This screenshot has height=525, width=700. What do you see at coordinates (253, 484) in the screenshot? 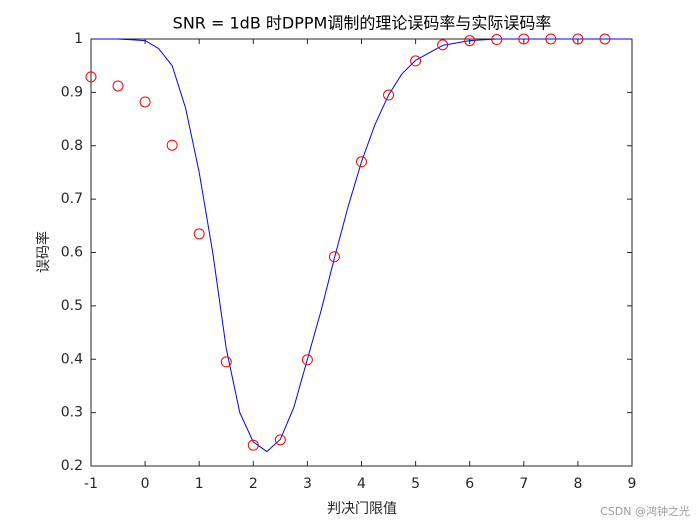
I see `x-tick-label: 2` at bounding box center [253, 484].